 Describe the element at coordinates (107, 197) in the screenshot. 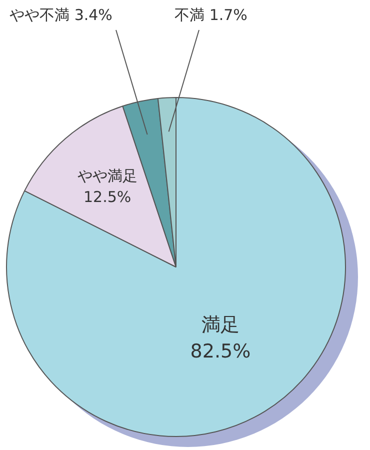

I see `data-label: 12.5%` at that location.